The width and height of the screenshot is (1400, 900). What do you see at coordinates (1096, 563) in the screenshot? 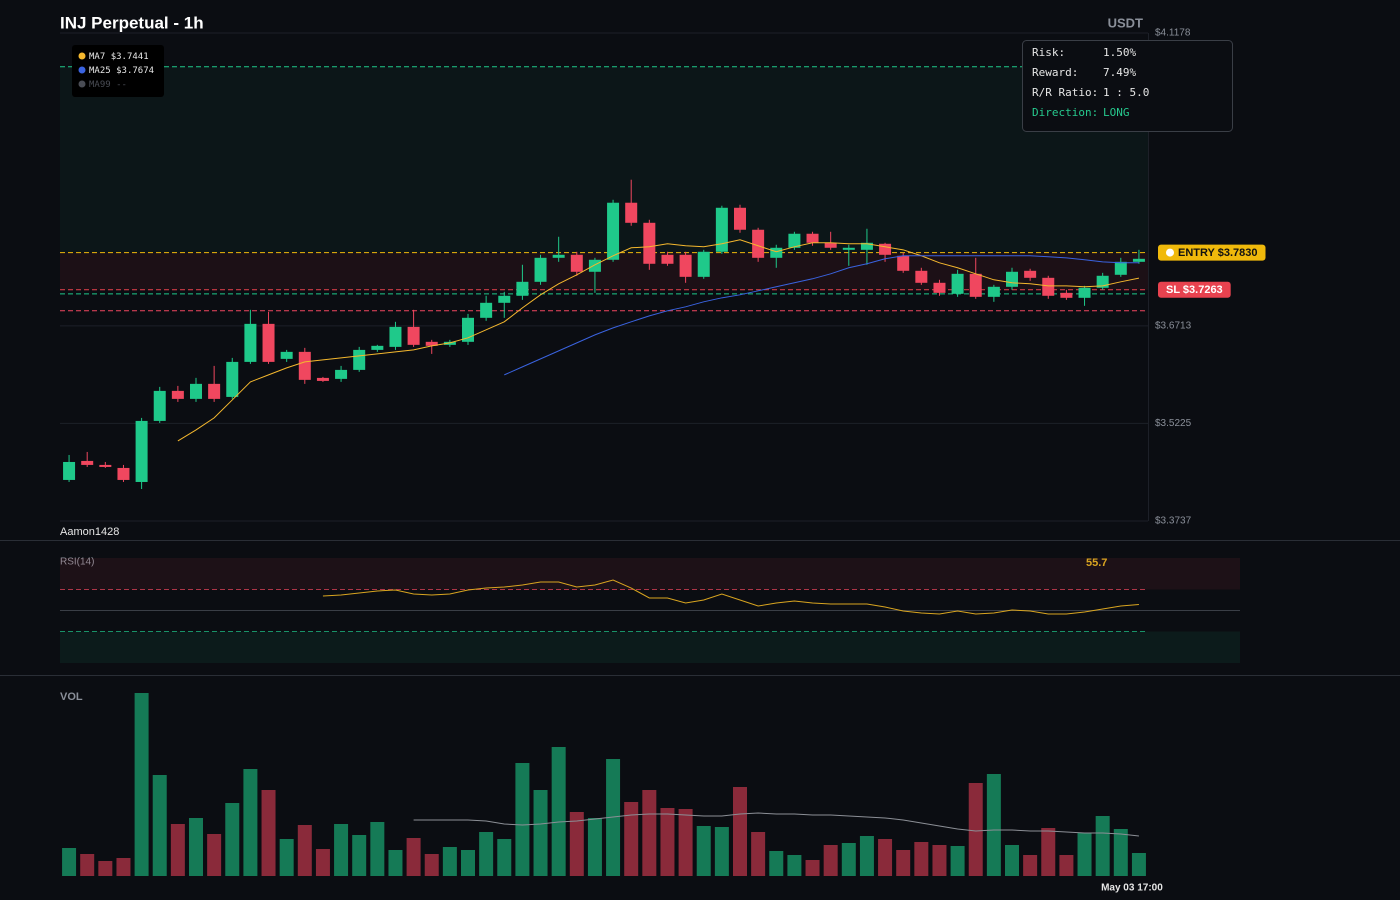
I see `rsi-value: 55.7` at bounding box center [1096, 563].